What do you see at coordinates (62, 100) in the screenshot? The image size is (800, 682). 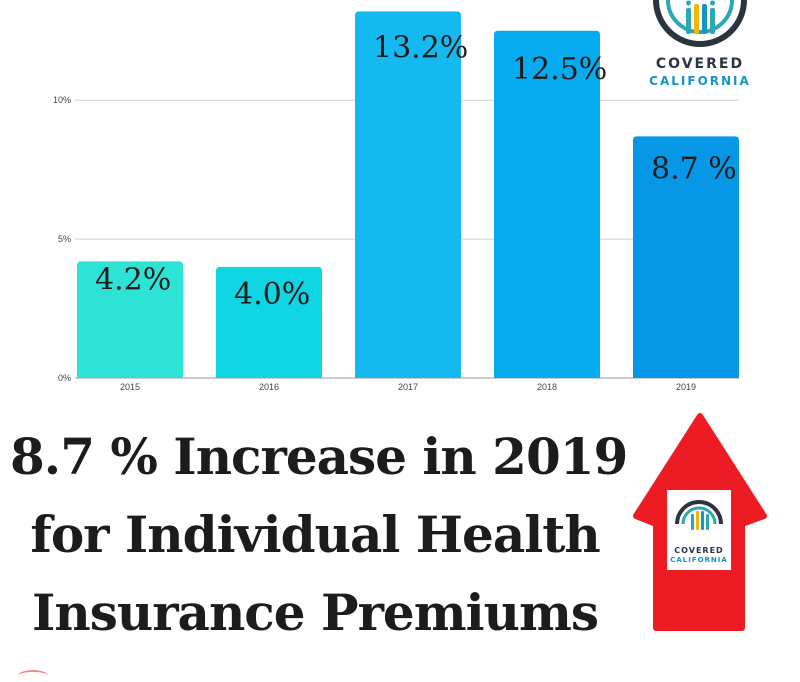 I see `y-tick-label: 10%` at bounding box center [62, 100].